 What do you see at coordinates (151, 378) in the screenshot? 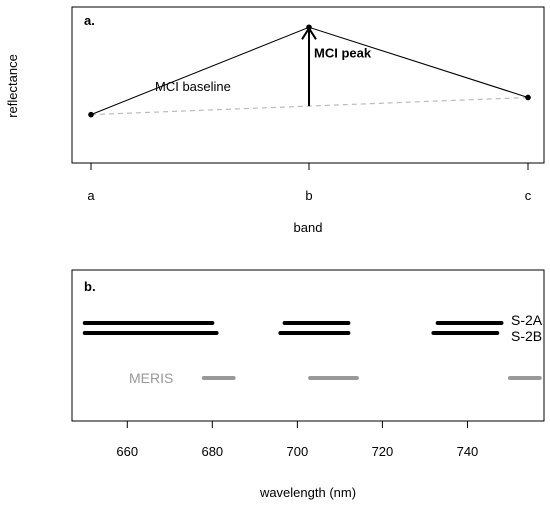
I see `series-label-meris: MERIS` at bounding box center [151, 378].